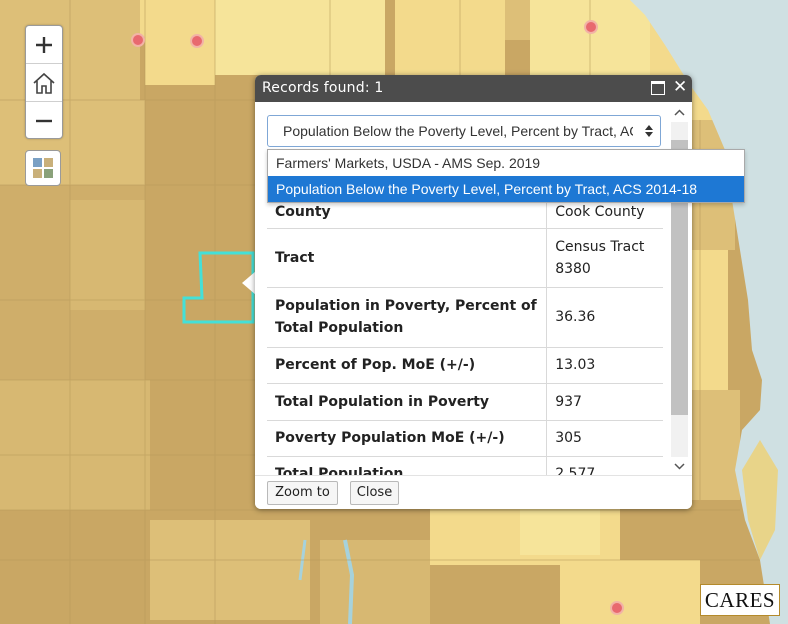 This screenshot has width=788, height=624. What do you see at coordinates (374, 493) in the screenshot?
I see `close-button: Close` at bounding box center [374, 493].